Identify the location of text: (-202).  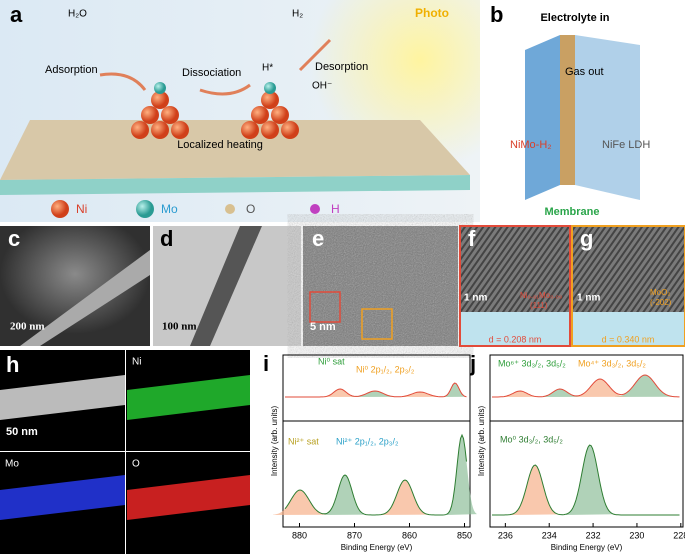
(661, 302).